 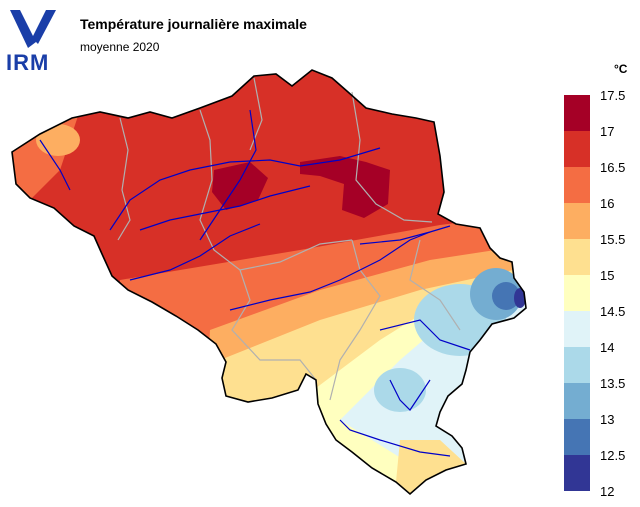 What do you see at coordinates (607, 491) in the screenshot?
I see `legend-label: 12` at bounding box center [607, 491].